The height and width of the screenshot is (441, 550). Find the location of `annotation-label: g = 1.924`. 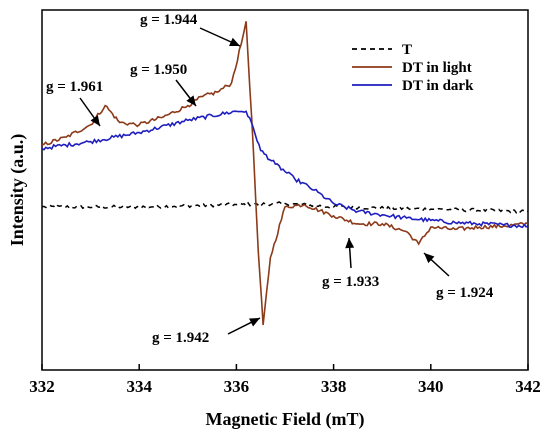

annotation-label: g = 1.924 is located at coordinates (465, 293).